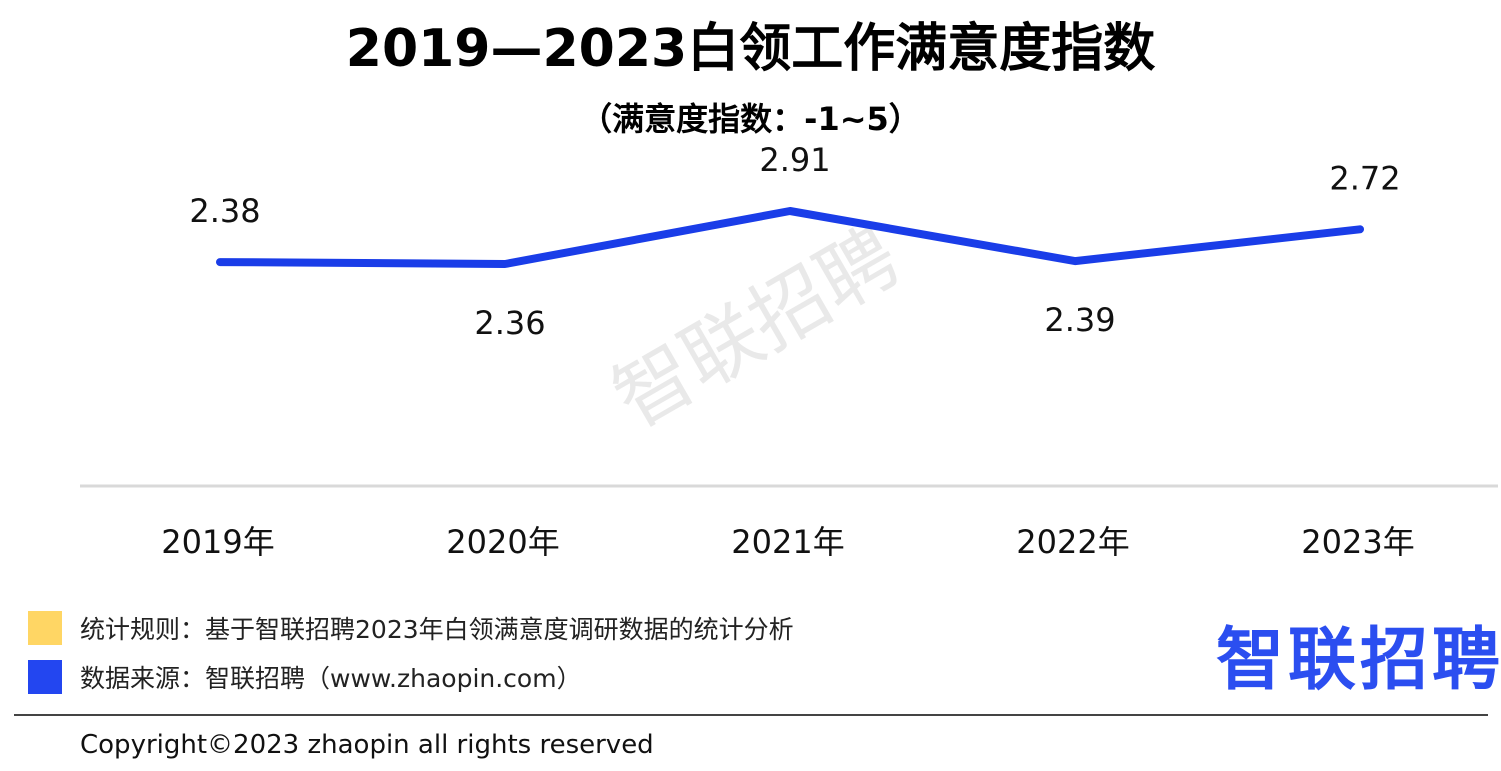  What do you see at coordinates (45, 628) in the screenshot?
I see `legend-swatch-yellow` at bounding box center [45, 628].